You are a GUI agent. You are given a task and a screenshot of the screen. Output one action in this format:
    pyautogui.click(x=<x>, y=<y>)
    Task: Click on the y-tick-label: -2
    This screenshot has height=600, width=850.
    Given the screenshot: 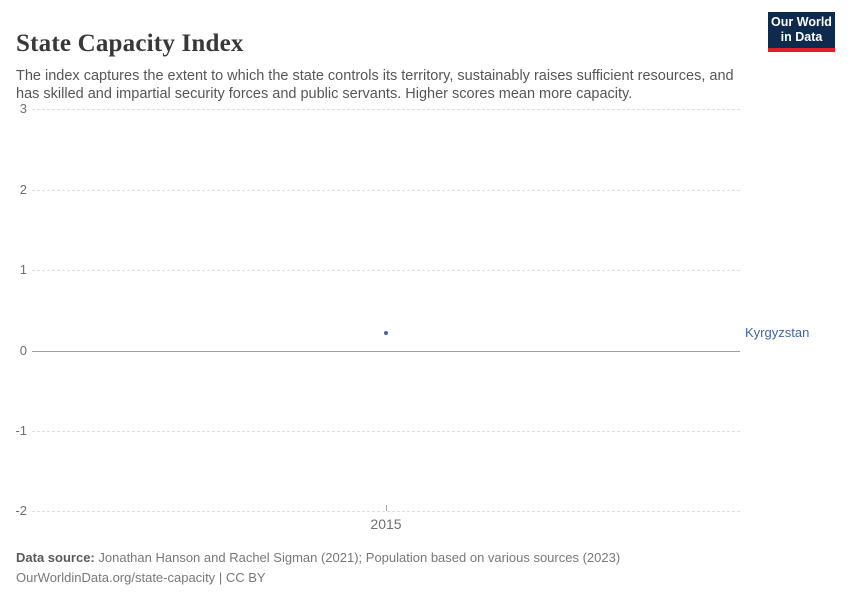 What is the action you would take?
    pyautogui.click(x=21, y=511)
    